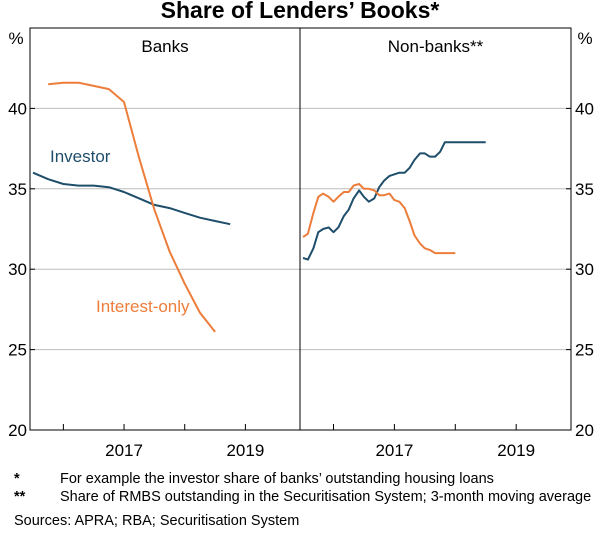 The image size is (600, 558). What do you see at coordinates (584, 350) in the screenshot?
I see `y-tick-label-right: 25` at bounding box center [584, 350].